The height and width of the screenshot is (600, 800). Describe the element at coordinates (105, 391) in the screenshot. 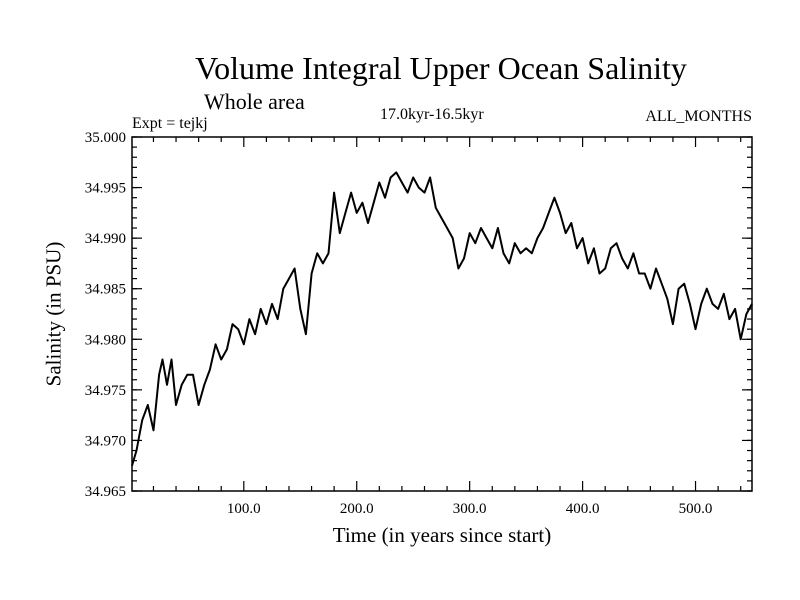

I see `y-tick-label: 34.975` at that location.